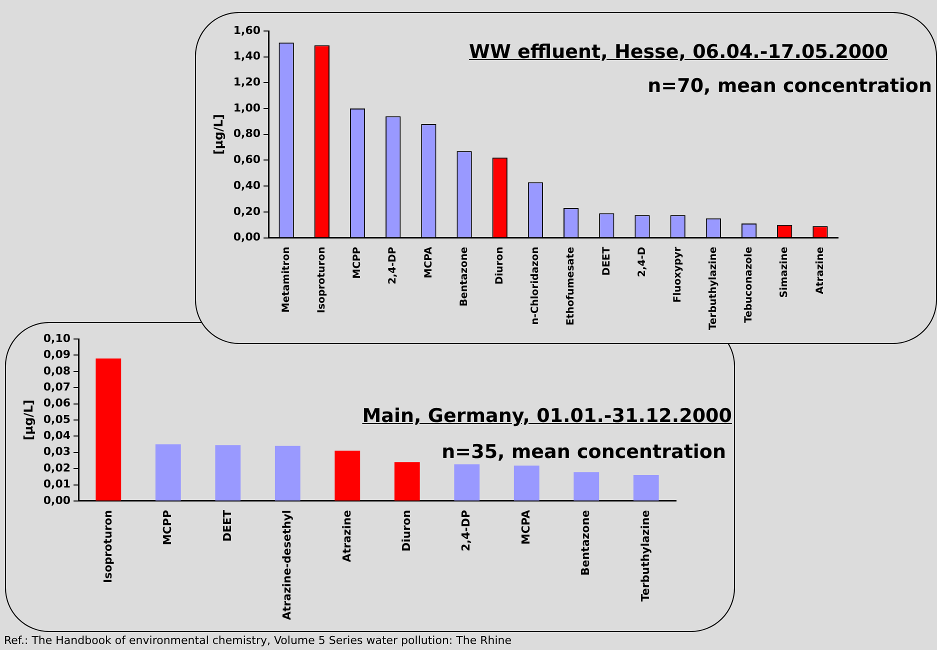 The image size is (937, 650). What do you see at coordinates (247, 211) in the screenshot?
I see `y-tick-label: 0,20` at bounding box center [247, 211].